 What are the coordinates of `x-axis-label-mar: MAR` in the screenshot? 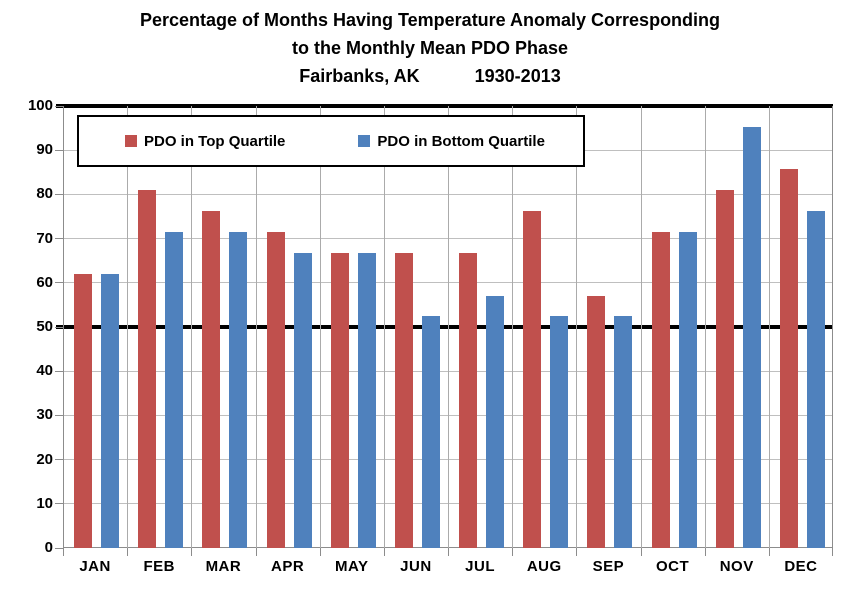 It's located at (223, 566).